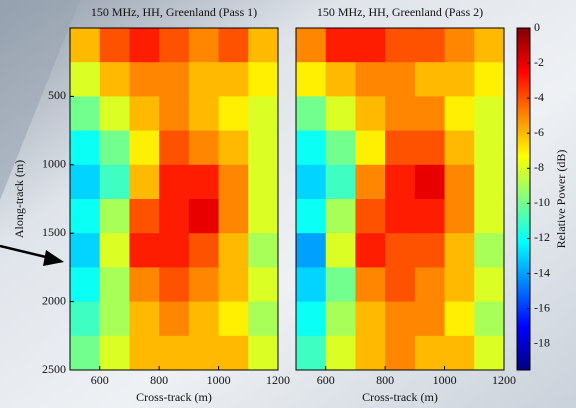 The image size is (576, 408). What do you see at coordinates (523, 199) in the screenshot?
I see `colorbar` at bounding box center [523, 199].